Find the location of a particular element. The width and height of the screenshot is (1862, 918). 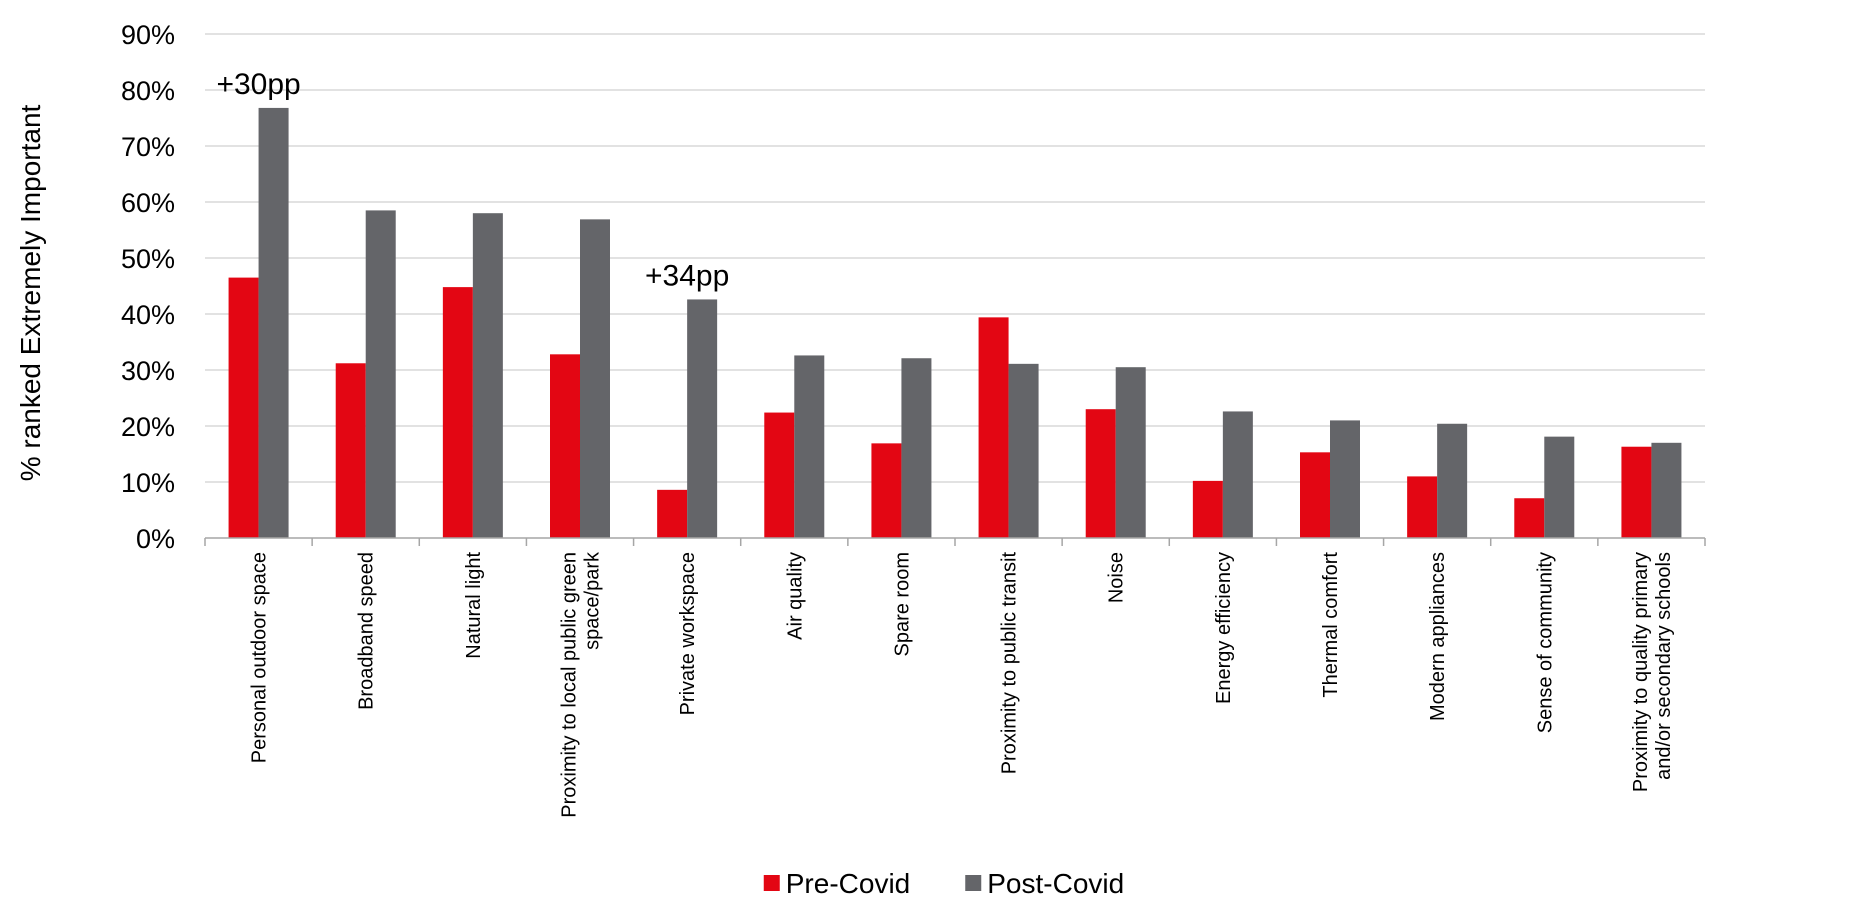

legend-label: Pre-Covid is located at coordinates (848, 883).